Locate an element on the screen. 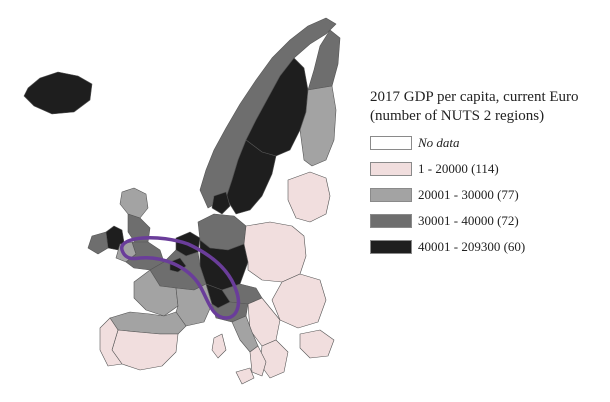  legend-item: 20001 - 30000 (77) is located at coordinates (488, 195).